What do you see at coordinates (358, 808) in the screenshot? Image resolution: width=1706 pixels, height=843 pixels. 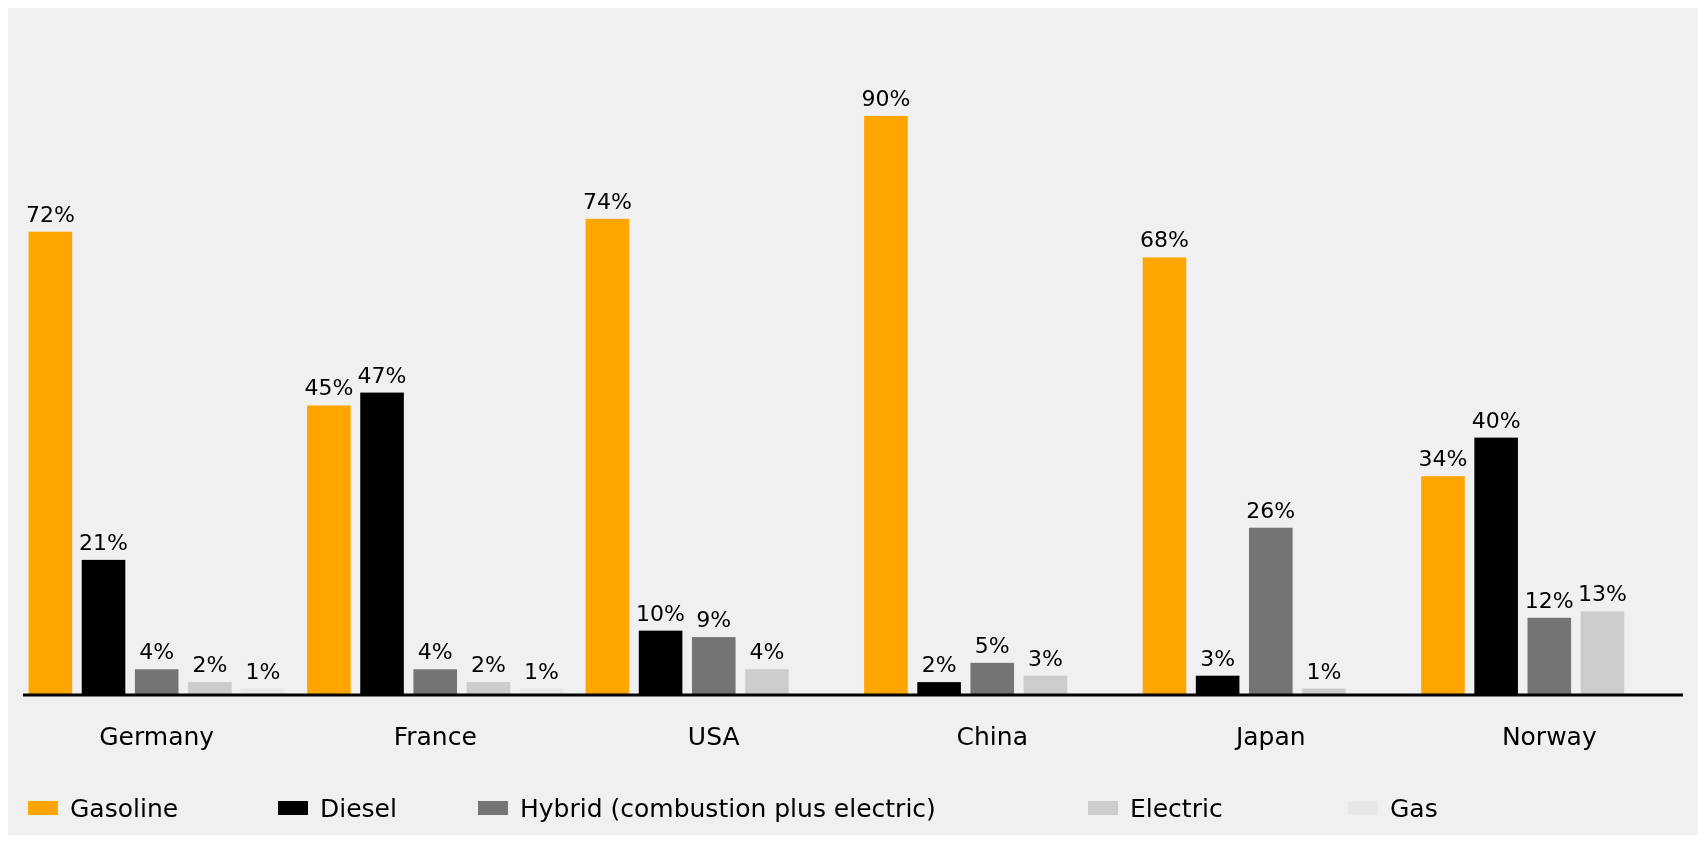 I see `legend-label: Diesel` at bounding box center [358, 808].